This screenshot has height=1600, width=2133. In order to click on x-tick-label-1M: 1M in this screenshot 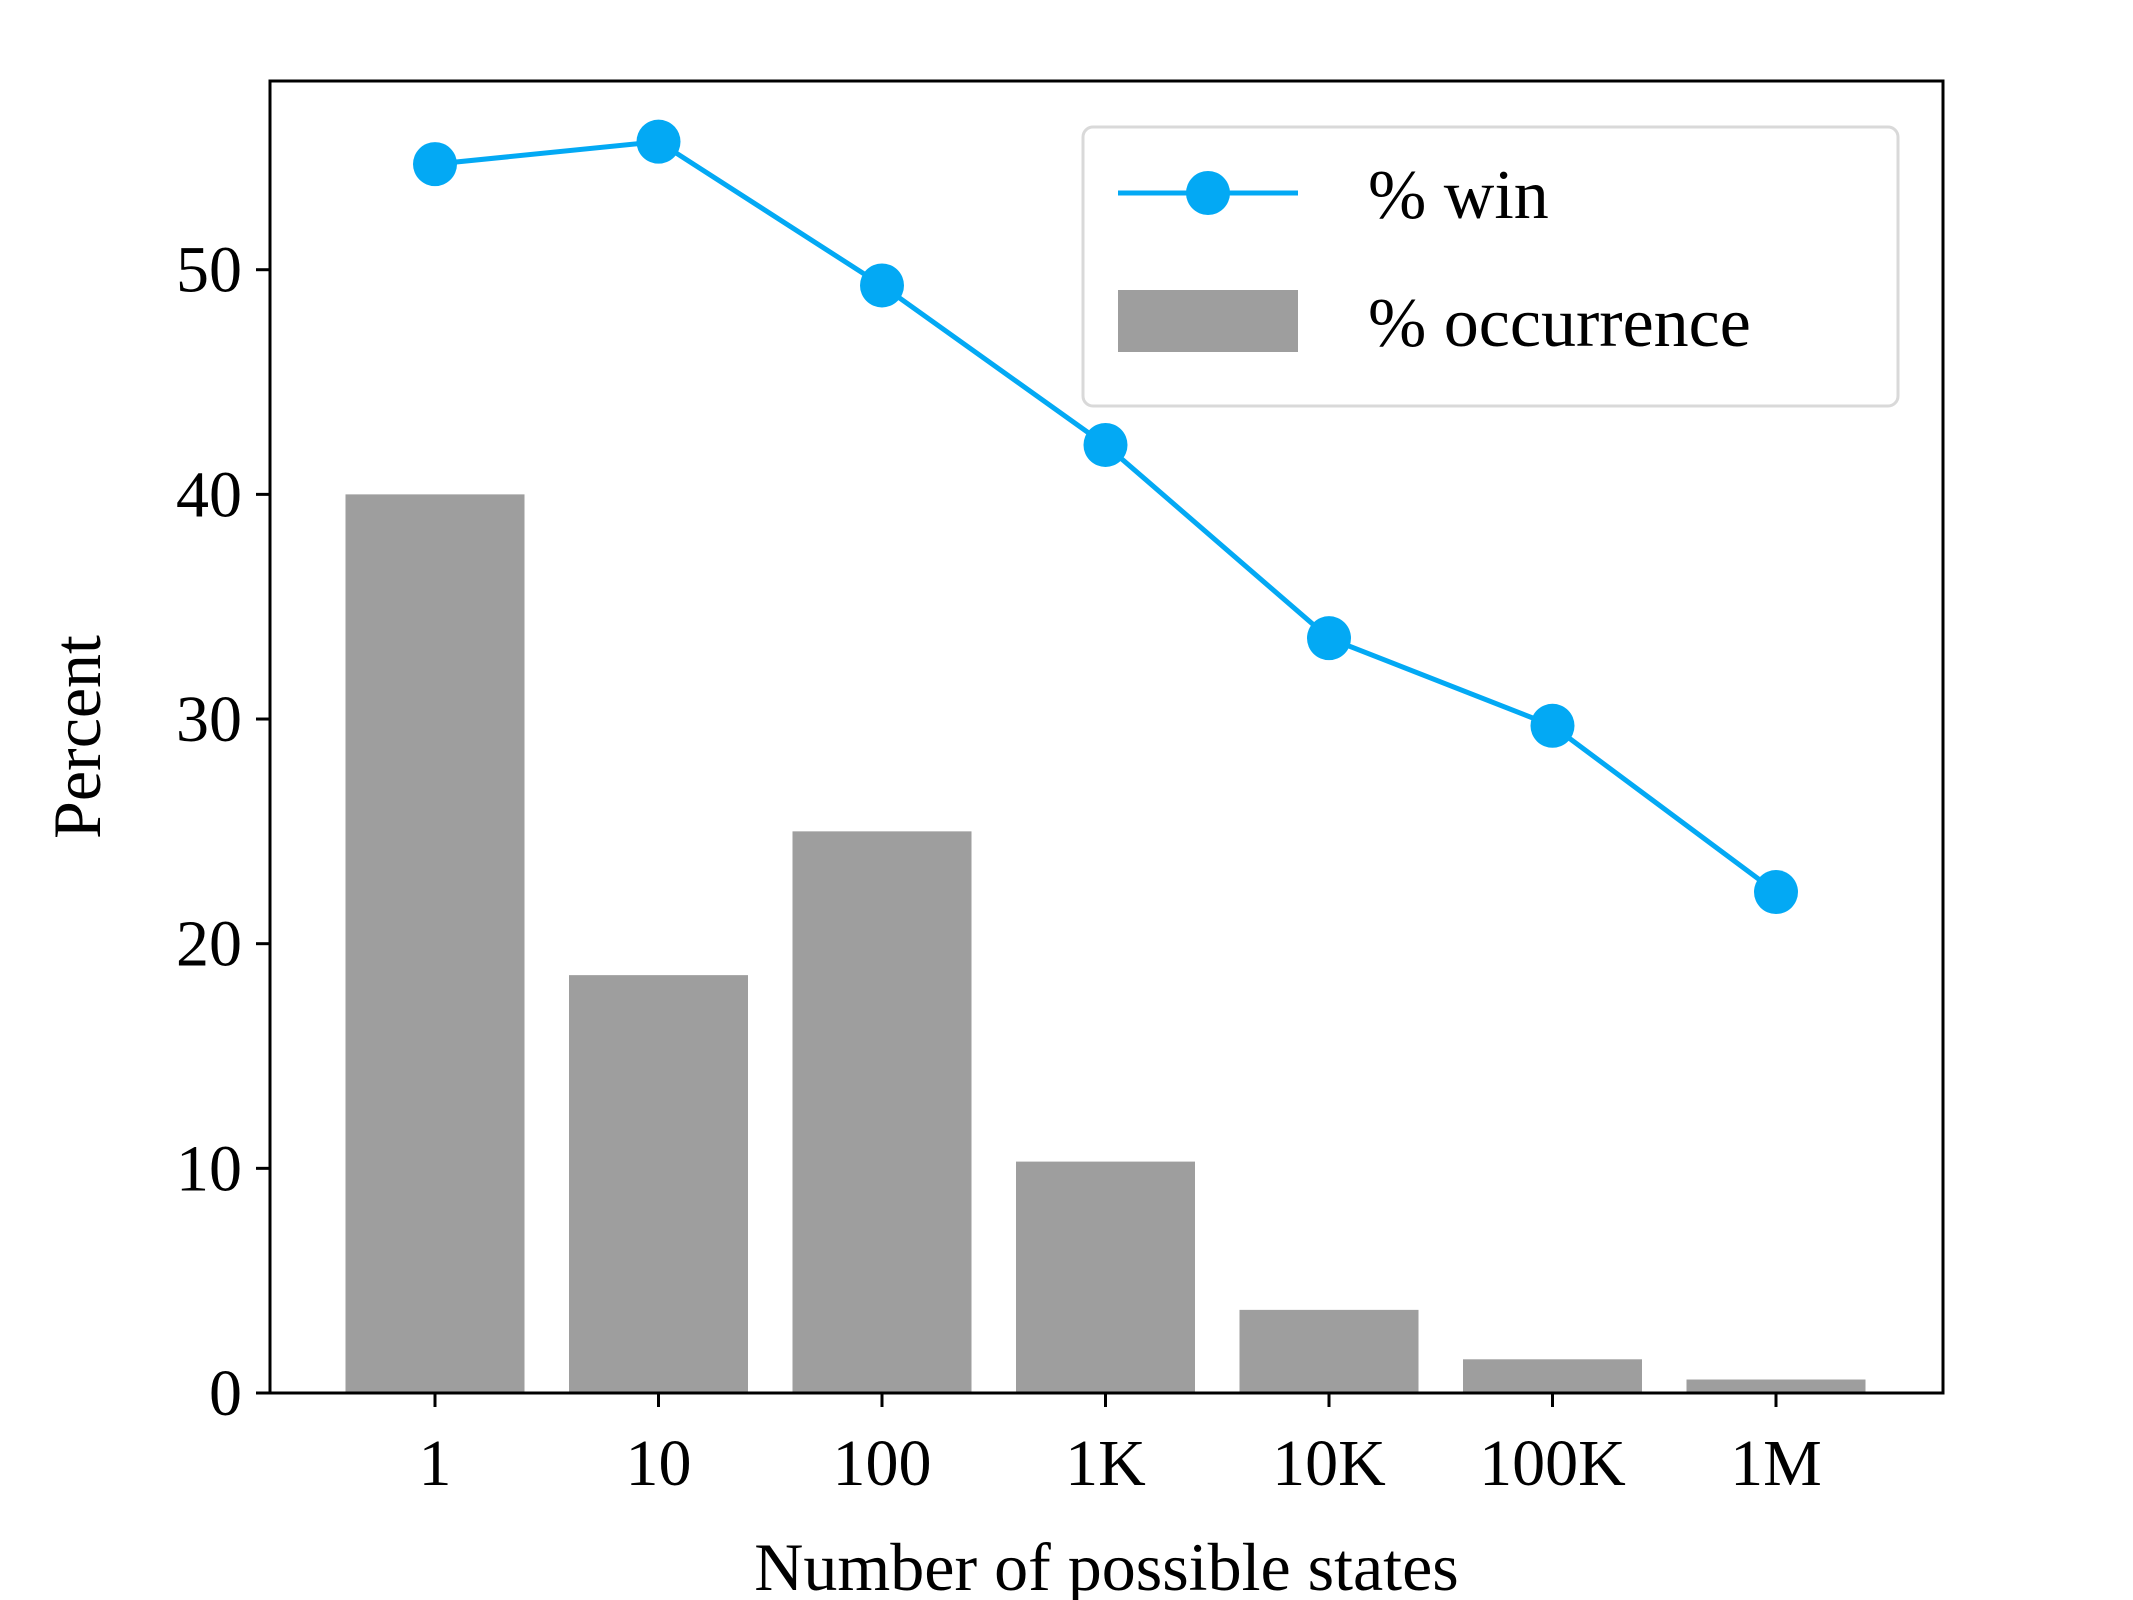, I will do `click(1776, 1463)`.